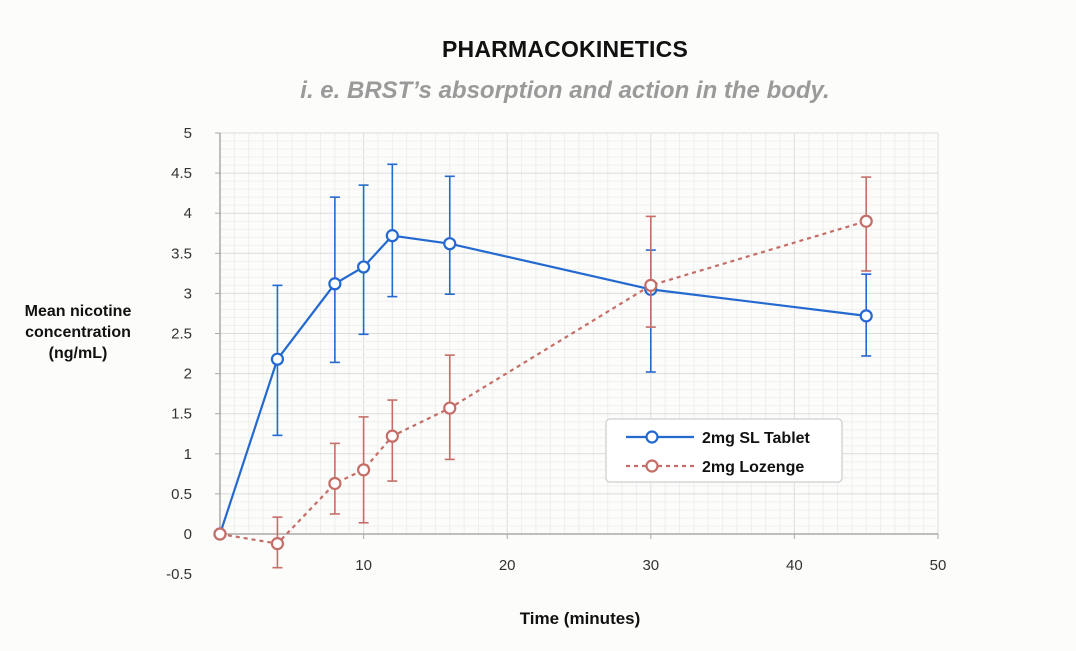 This screenshot has width=1076, height=651. Describe the element at coordinates (363, 565) in the screenshot. I see `x-tick-label: 10` at that location.